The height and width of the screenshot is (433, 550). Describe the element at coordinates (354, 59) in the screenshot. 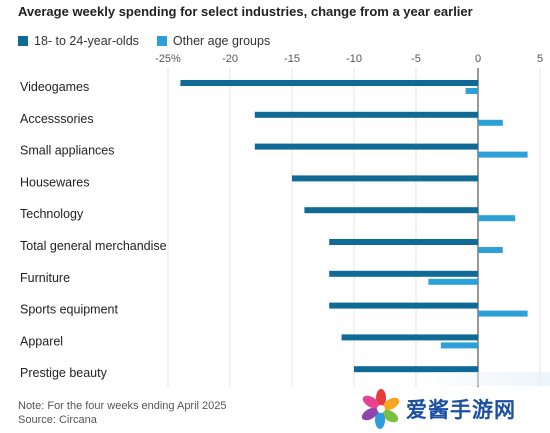

I see `x-tick-label: -10` at that location.